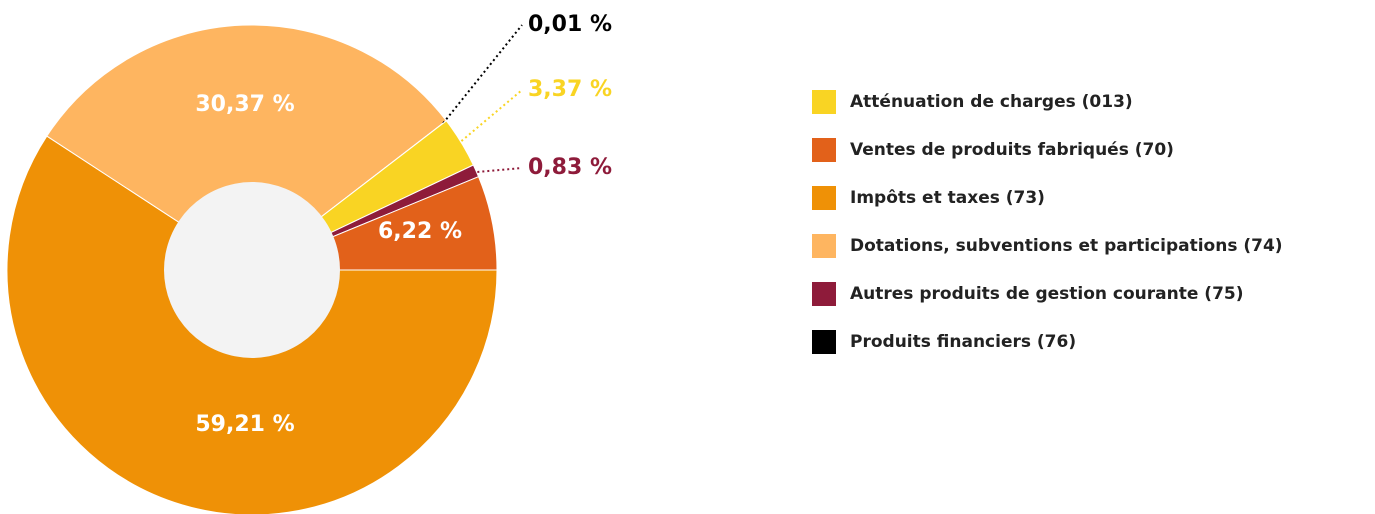  What do you see at coordinates (252, 270) in the screenshot?
I see `donut-hole` at bounding box center [252, 270].